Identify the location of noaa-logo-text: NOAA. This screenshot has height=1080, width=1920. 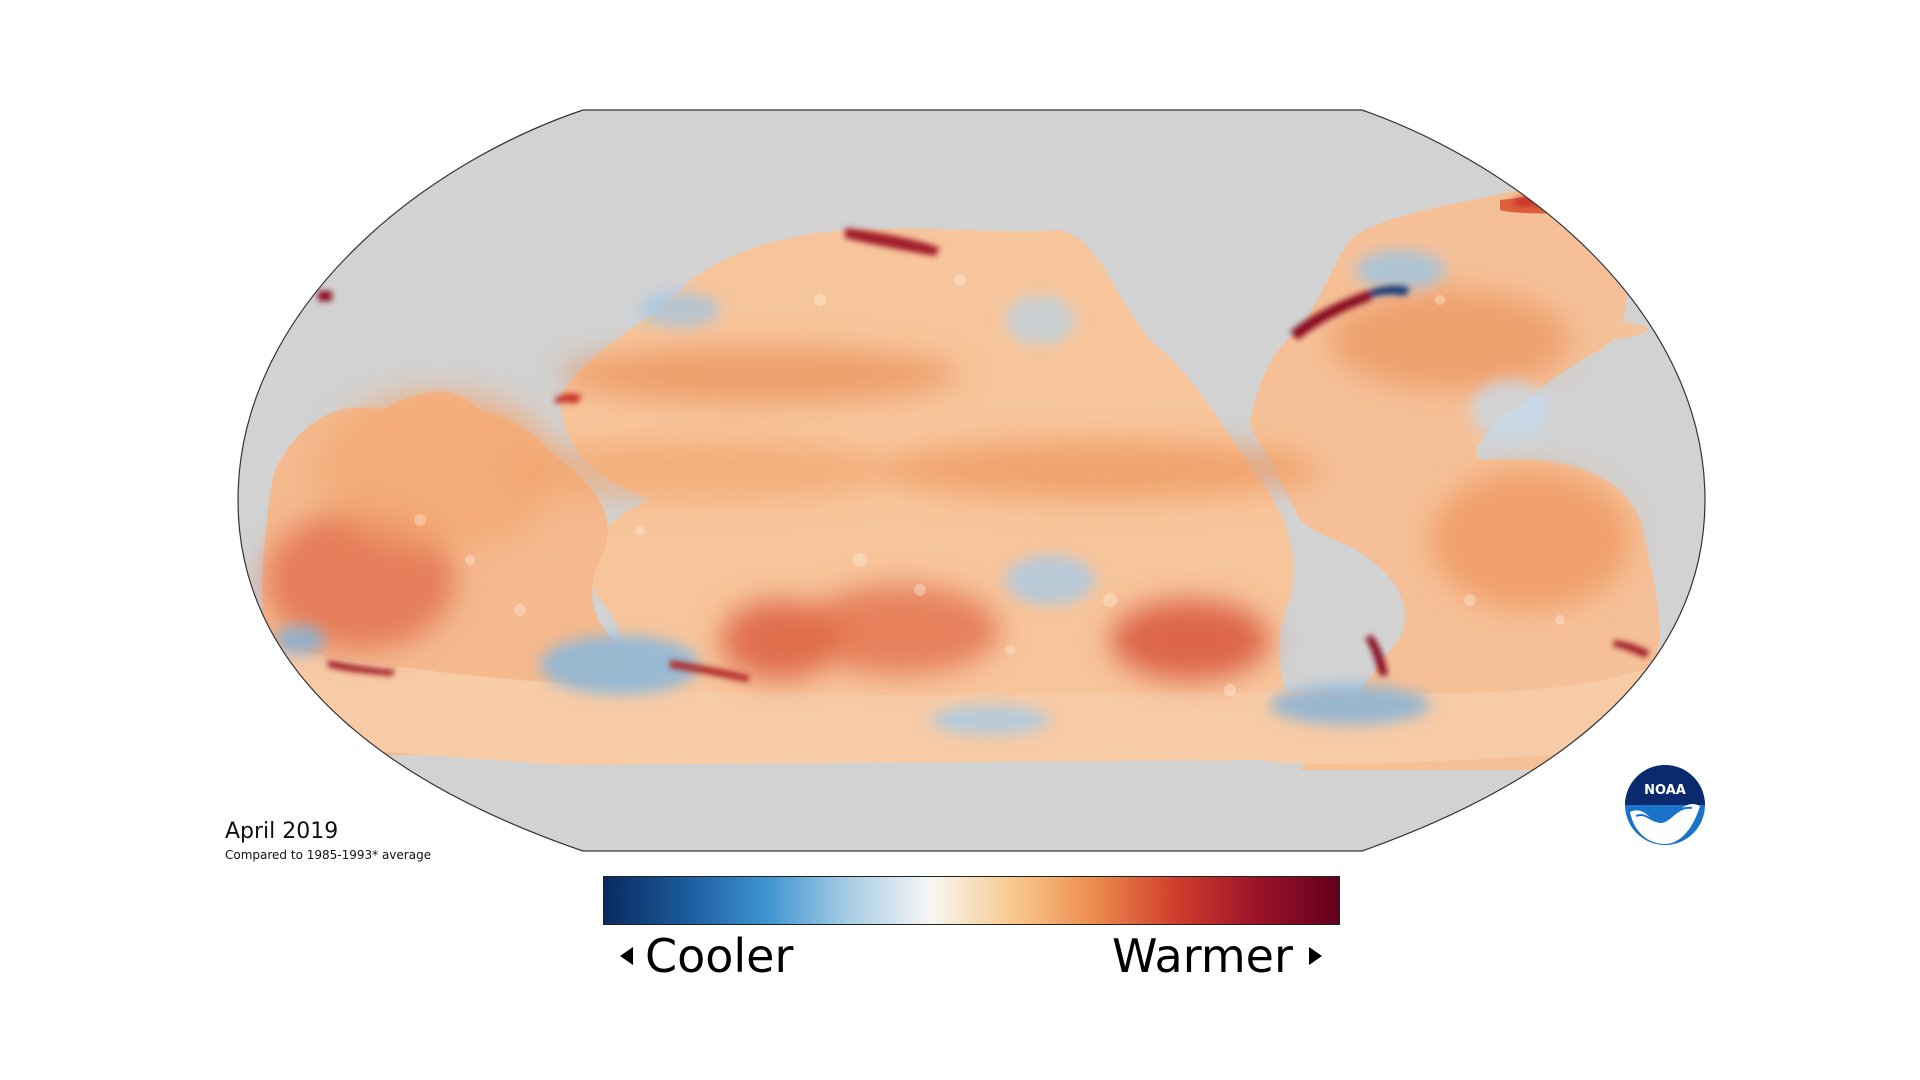
(1665, 790).